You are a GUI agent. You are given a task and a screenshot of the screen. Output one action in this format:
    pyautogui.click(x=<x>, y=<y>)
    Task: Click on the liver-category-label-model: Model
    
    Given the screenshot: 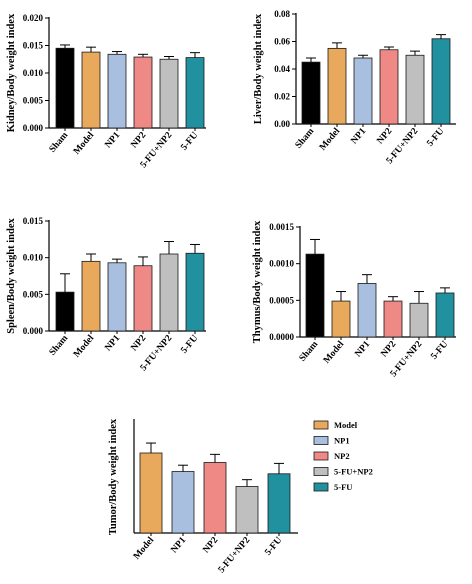 What is the action you would take?
    pyautogui.click(x=330, y=139)
    